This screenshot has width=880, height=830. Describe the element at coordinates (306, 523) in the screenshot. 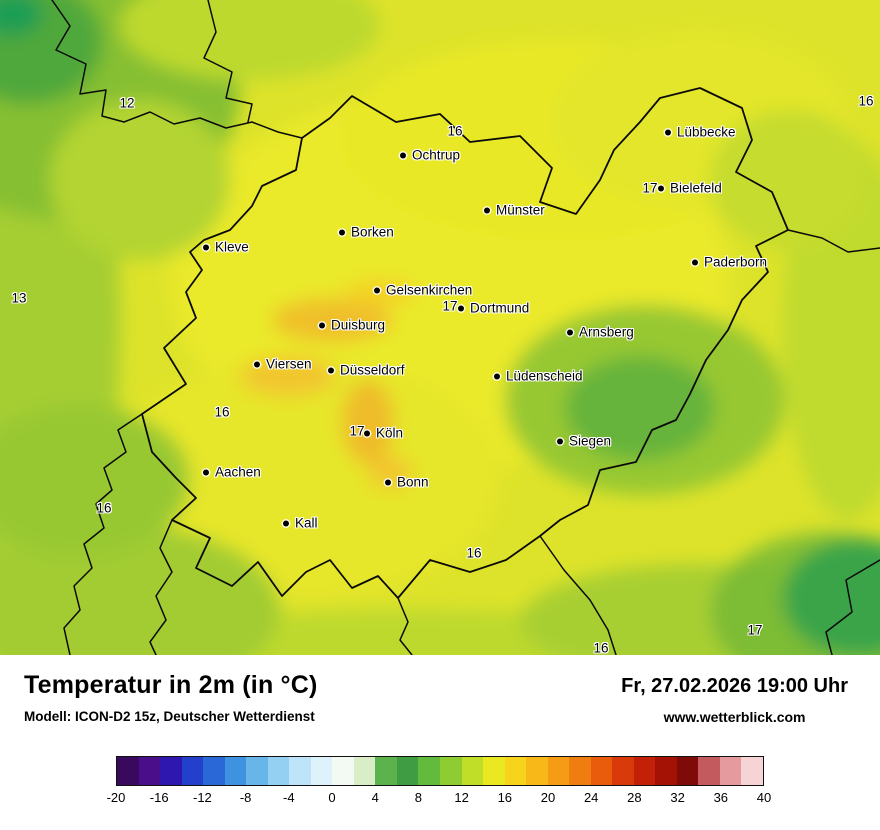

I see `city-label: Kall` at that location.